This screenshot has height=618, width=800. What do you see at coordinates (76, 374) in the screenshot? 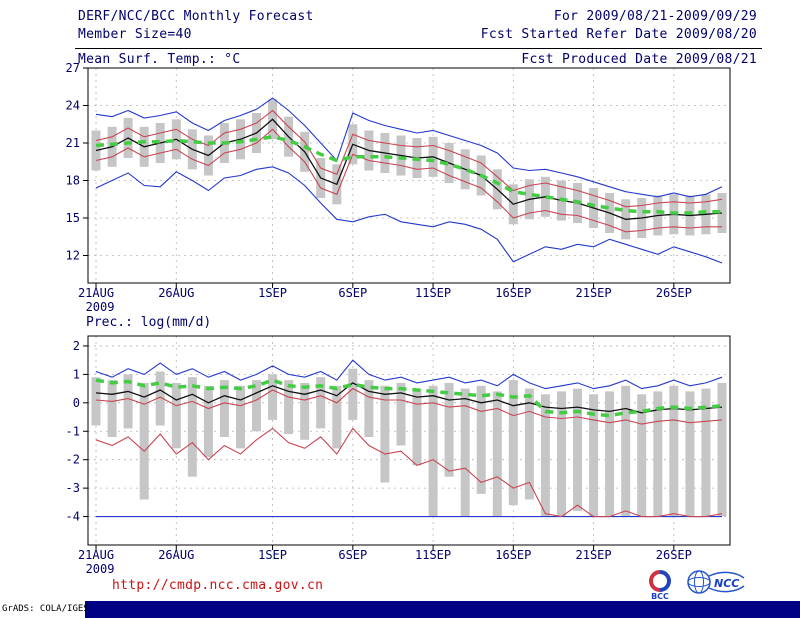
I see `y-tick-label: 1` at bounding box center [76, 374].